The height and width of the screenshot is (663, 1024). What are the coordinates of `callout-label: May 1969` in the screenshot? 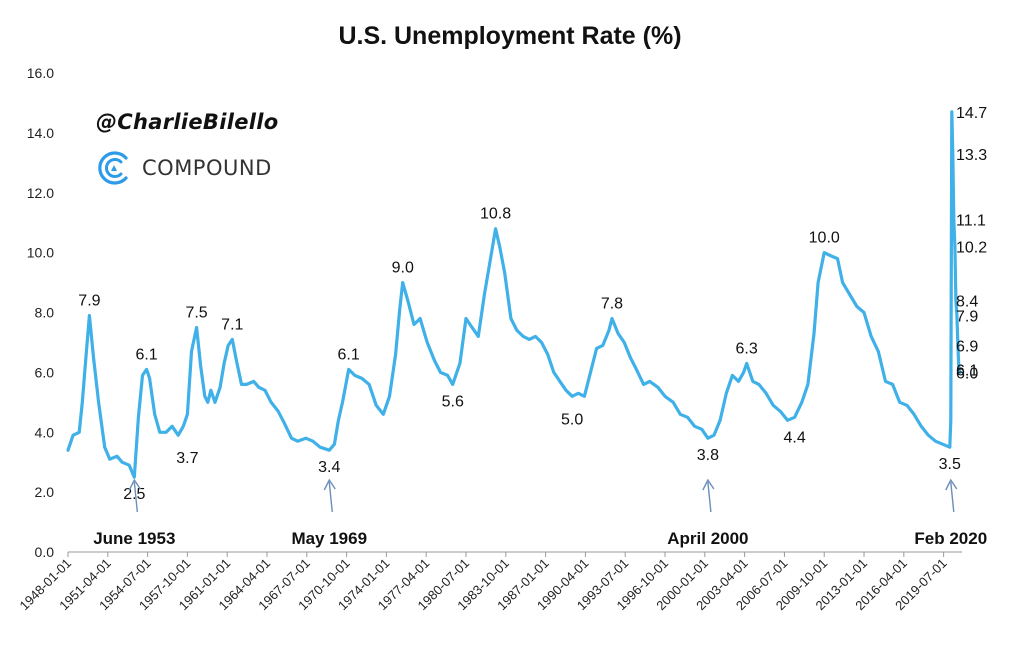 It's located at (329, 538).